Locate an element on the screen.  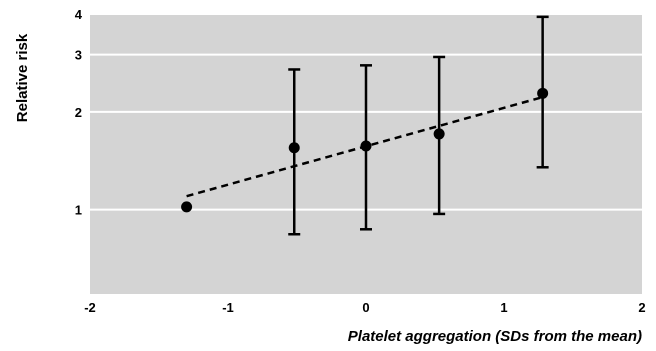
y-tick-label-1: 1 is located at coordinates (78, 210).